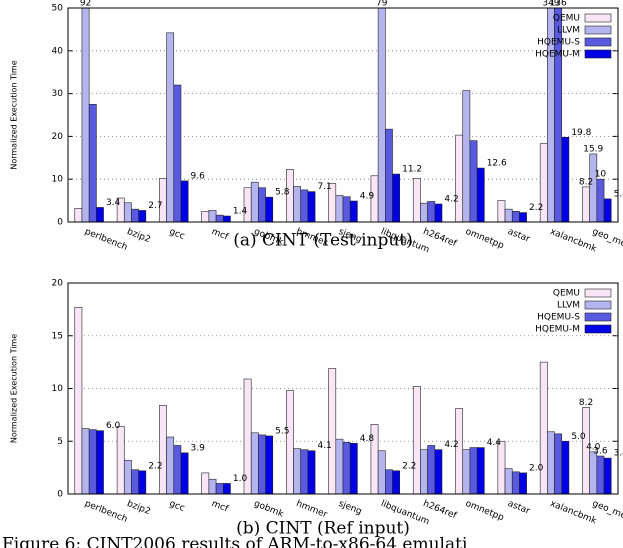 The height and width of the screenshot is (548, 623). I want to click on data-label: 3.6, so click(600, 452).